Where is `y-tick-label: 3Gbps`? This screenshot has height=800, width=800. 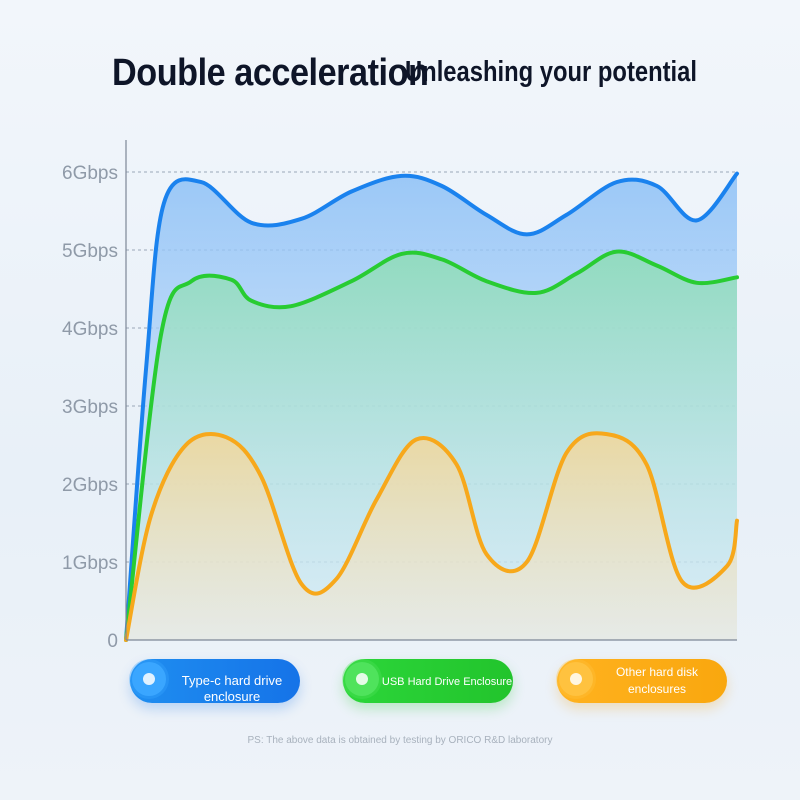
y-tick-label: 3Gbps is located at coordinates (90, 407).